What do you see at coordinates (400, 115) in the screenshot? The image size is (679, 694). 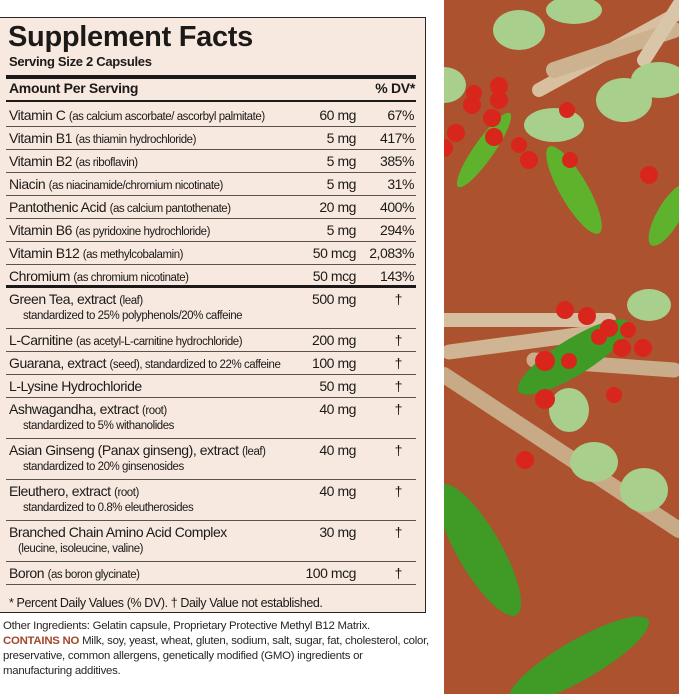 I see `daily-value: 67%` at bounding box center [400, 115].